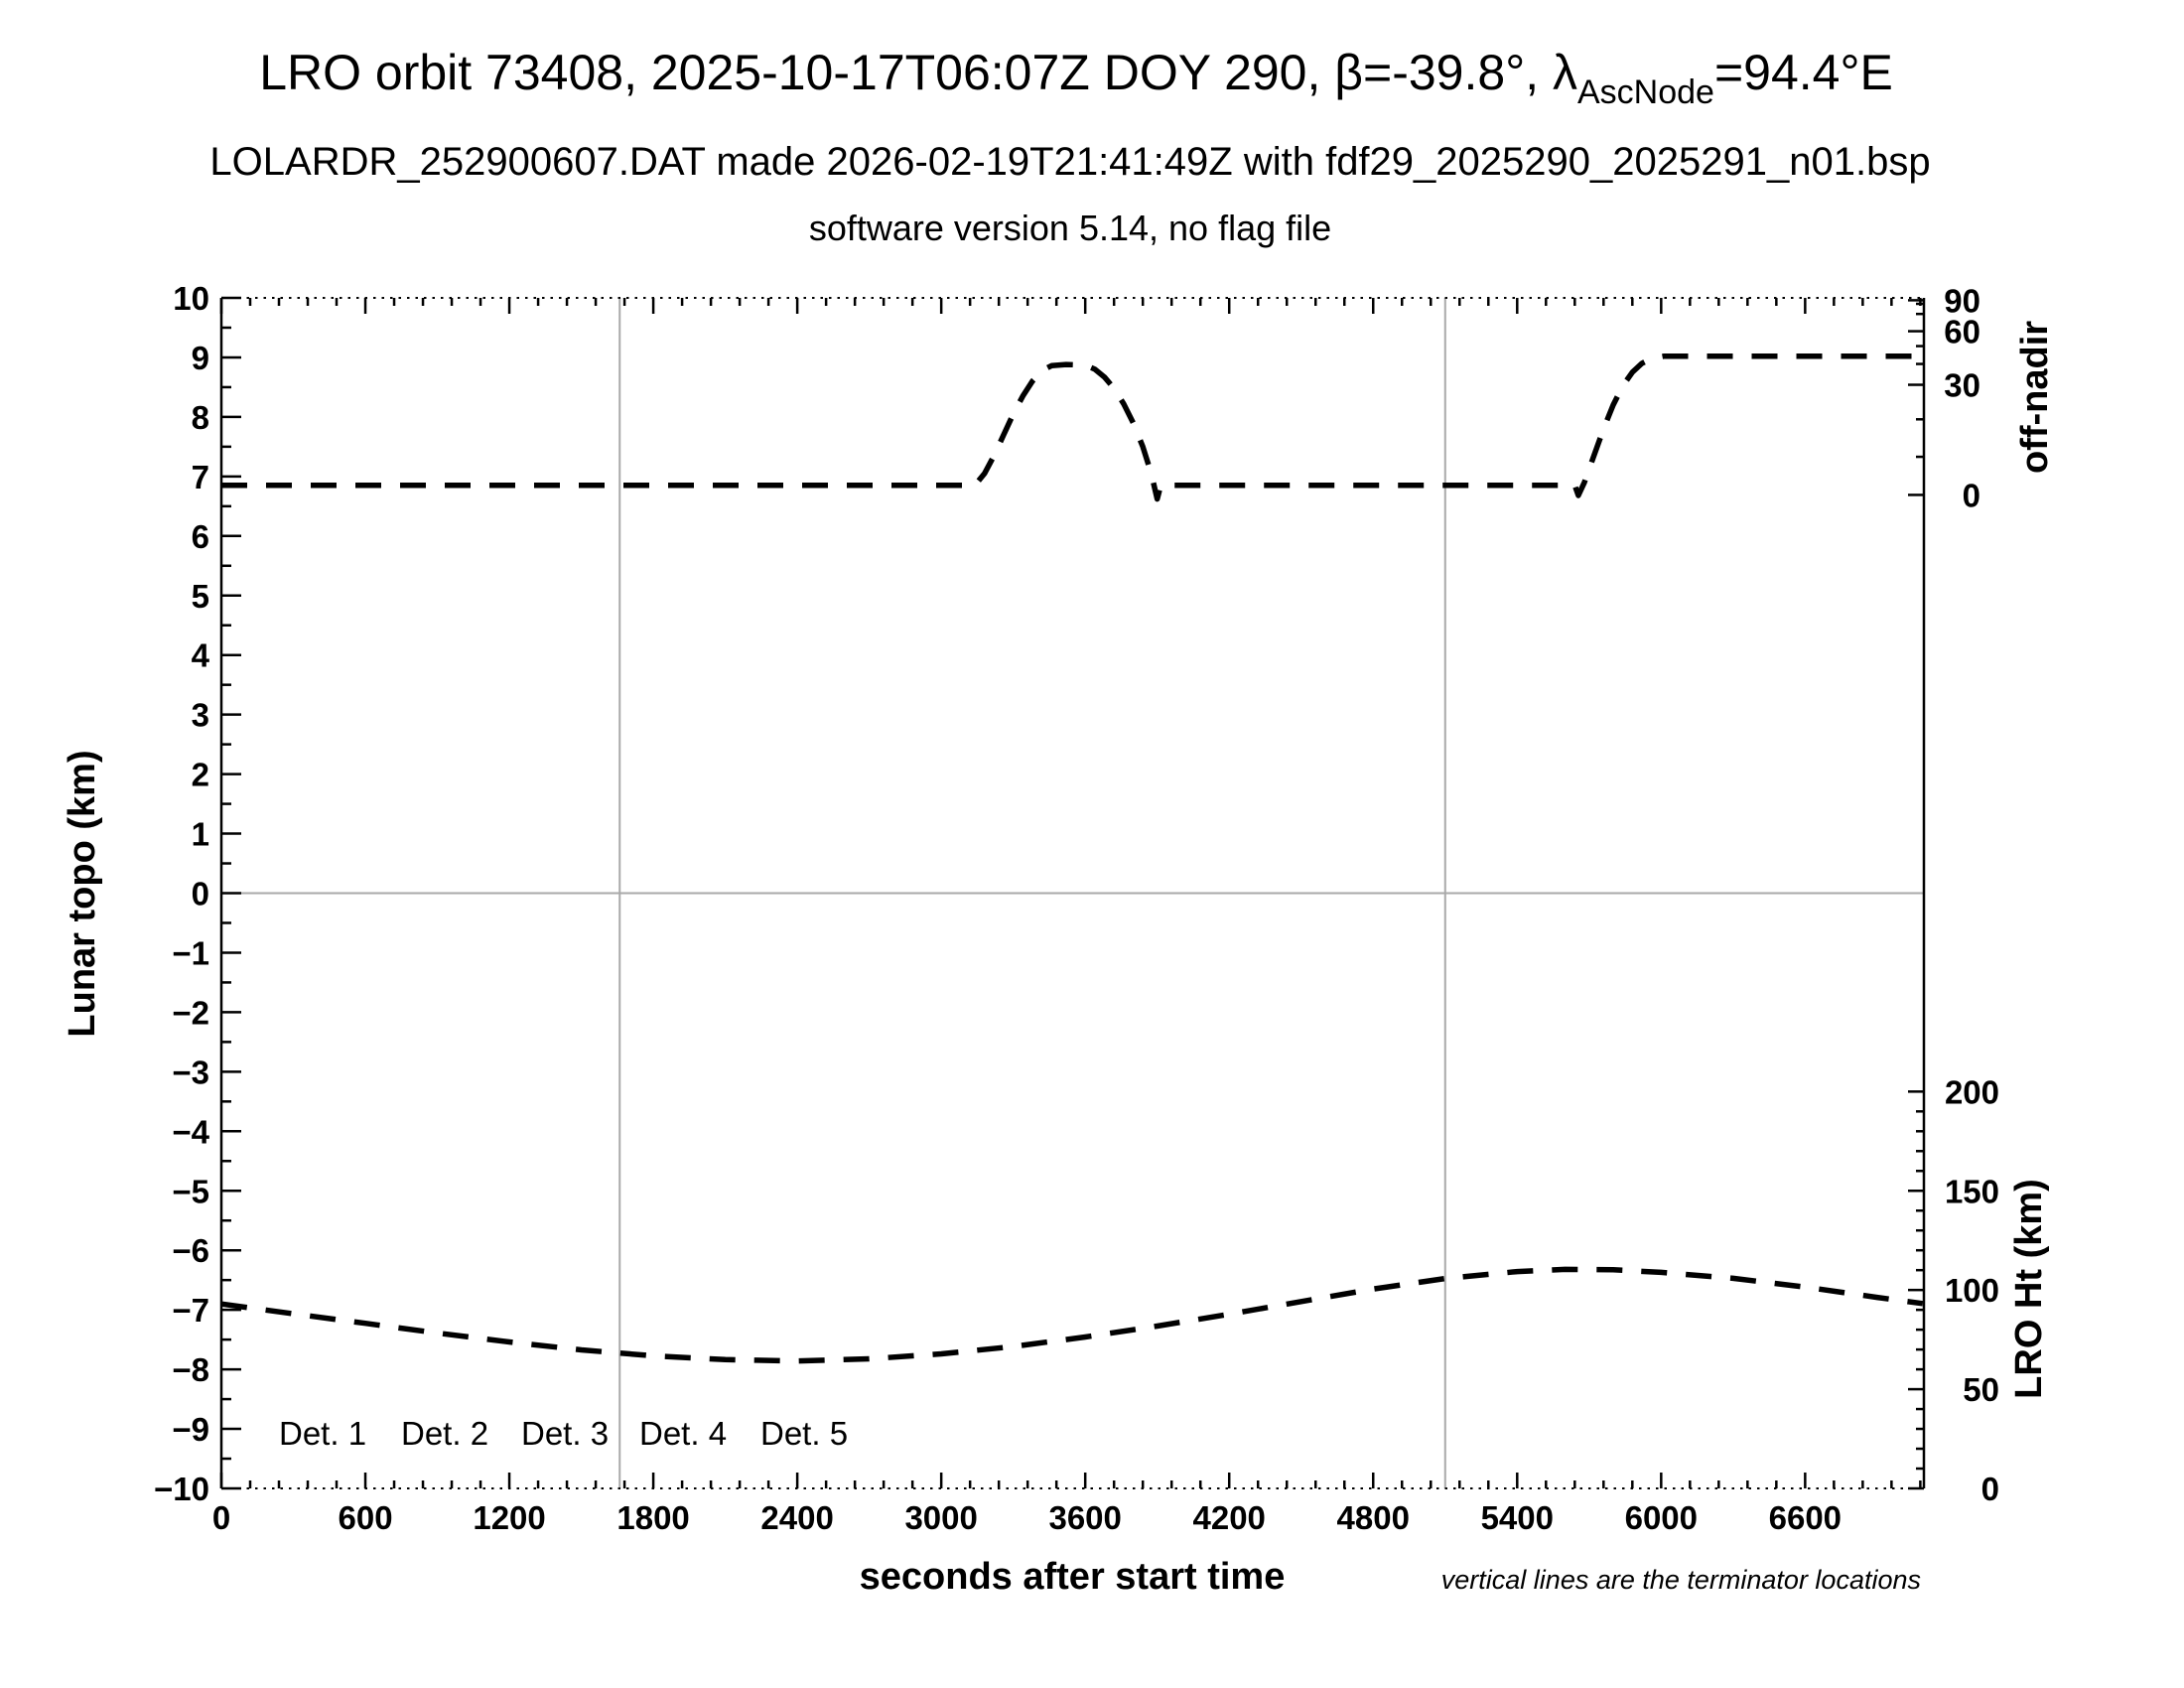  I want to click on left-tick-label: 4, so click(201, 655).